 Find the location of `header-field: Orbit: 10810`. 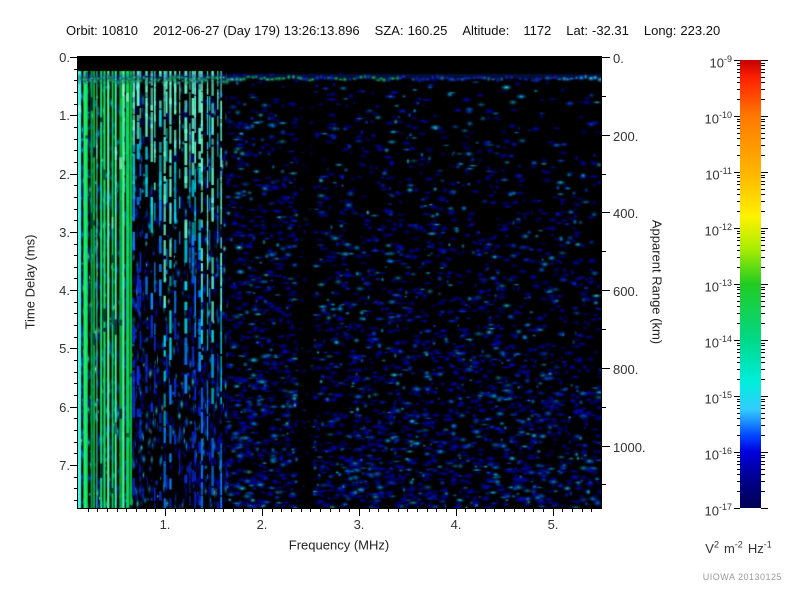

header-field: Orbit: 10810 is located at coordinates (102, 30).